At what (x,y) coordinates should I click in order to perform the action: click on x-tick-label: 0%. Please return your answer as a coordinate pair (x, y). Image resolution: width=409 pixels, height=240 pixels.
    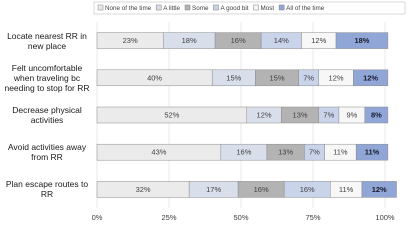
    Looking at the image, I should click on (97, 217).